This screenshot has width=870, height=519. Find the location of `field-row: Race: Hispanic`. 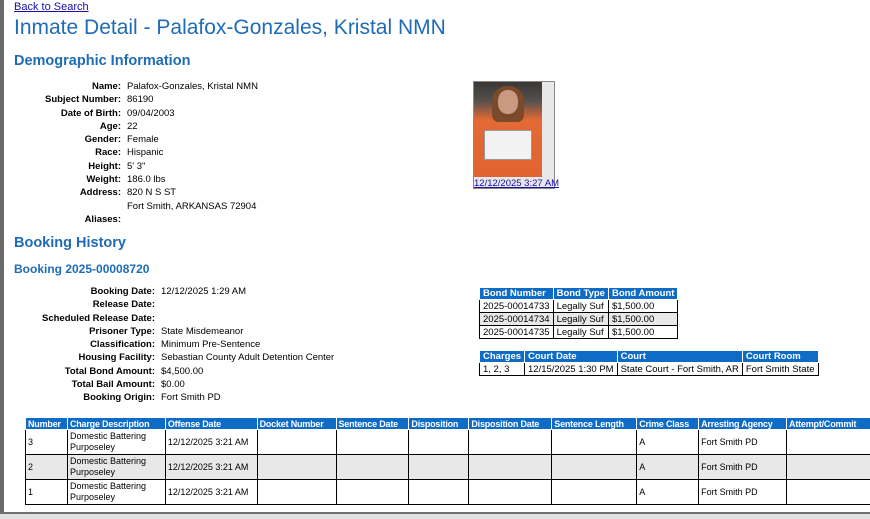

field-row: Race: Hispanic is located at coordinates (139, 152).